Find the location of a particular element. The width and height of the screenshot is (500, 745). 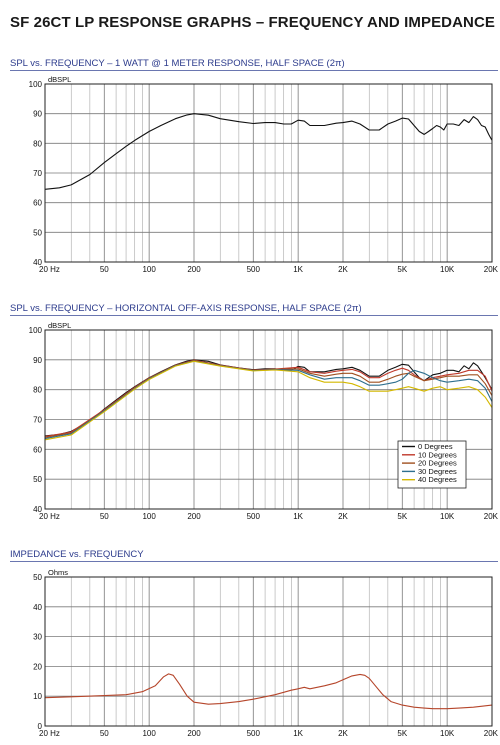

chart3-title-rule is located at coordinates (254, 561).